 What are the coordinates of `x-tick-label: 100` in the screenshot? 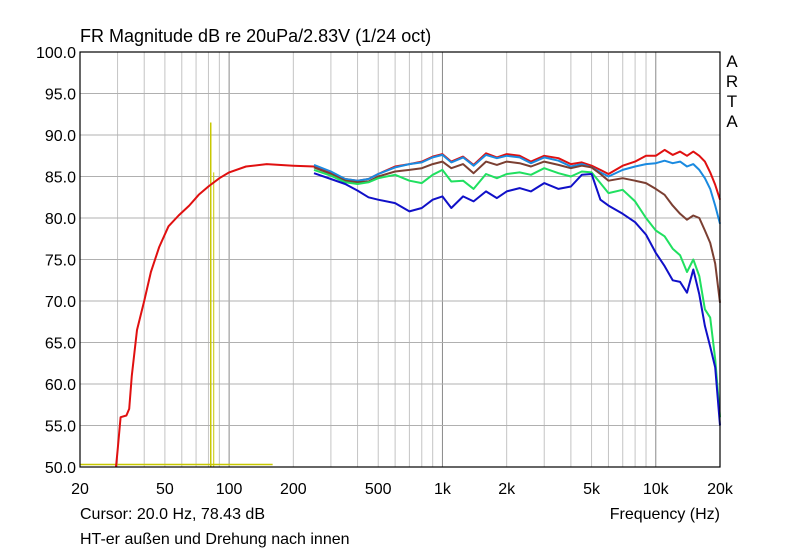 It's located at (229, 489).